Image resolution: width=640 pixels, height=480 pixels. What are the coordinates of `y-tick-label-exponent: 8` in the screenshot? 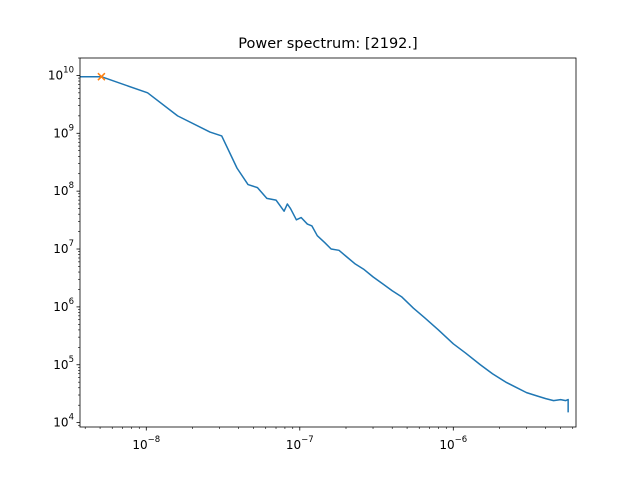 It's located at (71, 186).